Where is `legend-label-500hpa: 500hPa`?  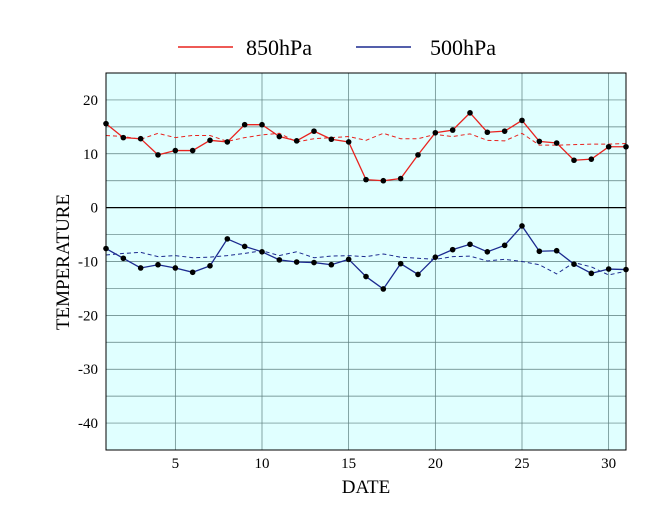 legend-label-500hpa: 500hPa is located at coordinates (463, 47).